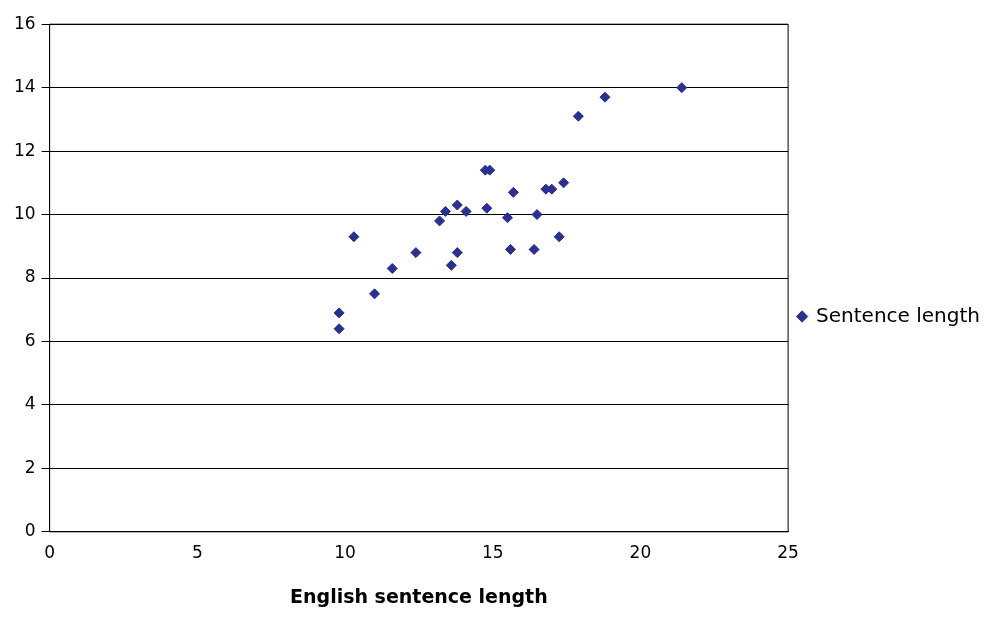 Image resolution: width=1002 pixels, height=621 pixels. What do you see at coordinates (24, 86) in the screenshot?
I see `y-tick-label: 14` at bounding box center [24, 86].